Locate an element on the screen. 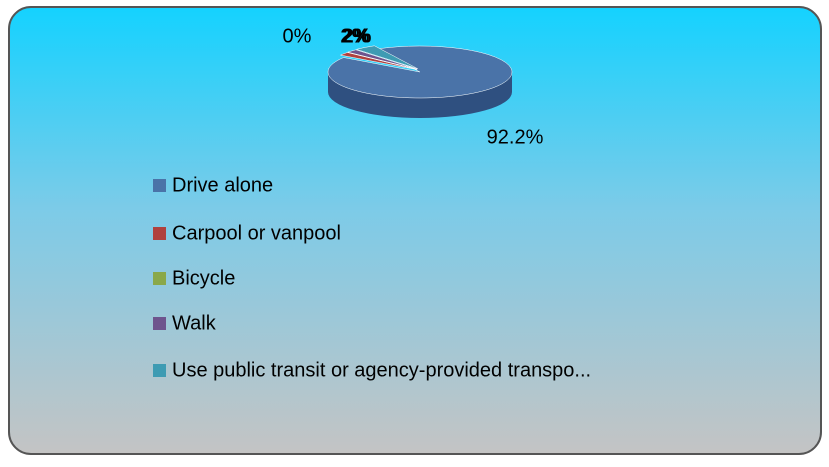 This screenshot has width=829, height=467. pie-side is located at coordinates (420, 95).